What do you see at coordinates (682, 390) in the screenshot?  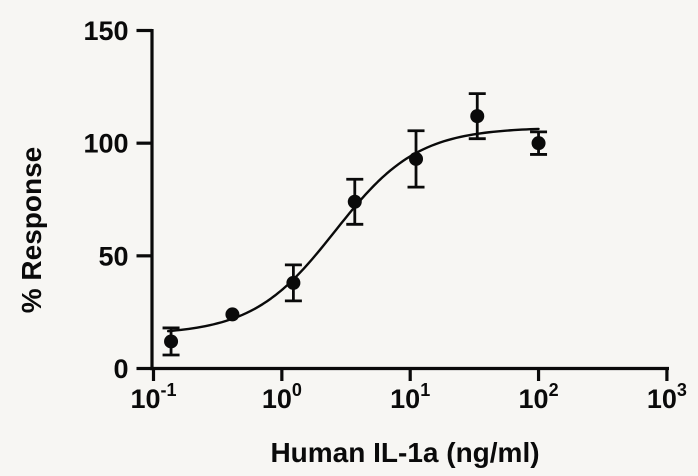 I see `x-tick-exponent: 3` at bounding box center [682, 390].